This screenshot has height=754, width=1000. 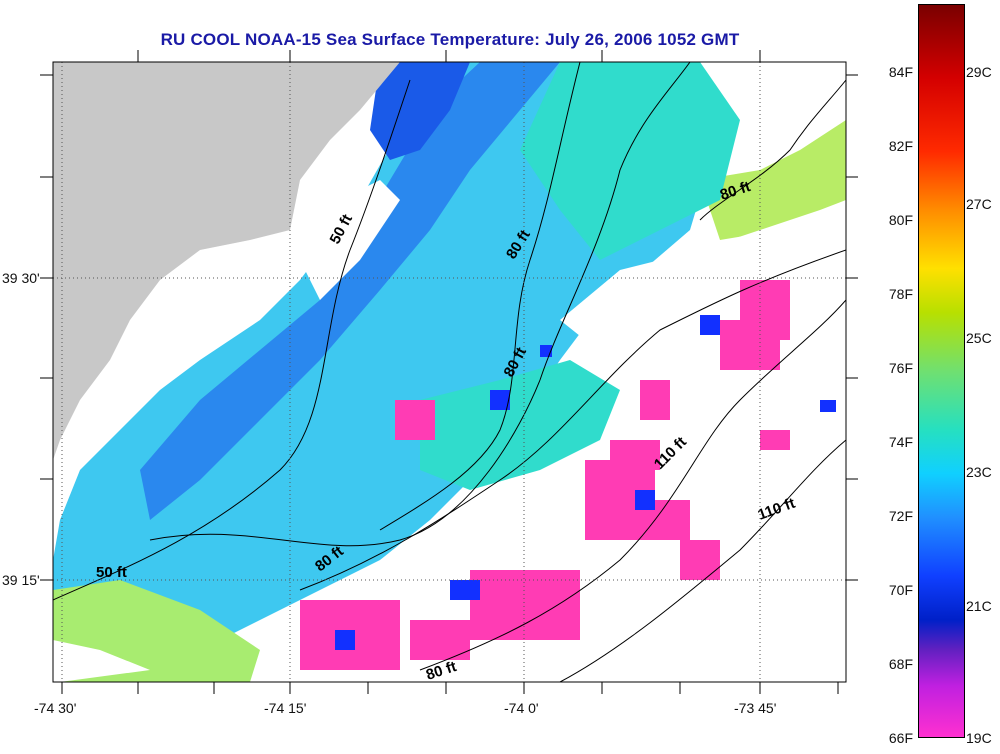 I want to click on colorbar-c-label: 23C, so click(x=979, y=472).